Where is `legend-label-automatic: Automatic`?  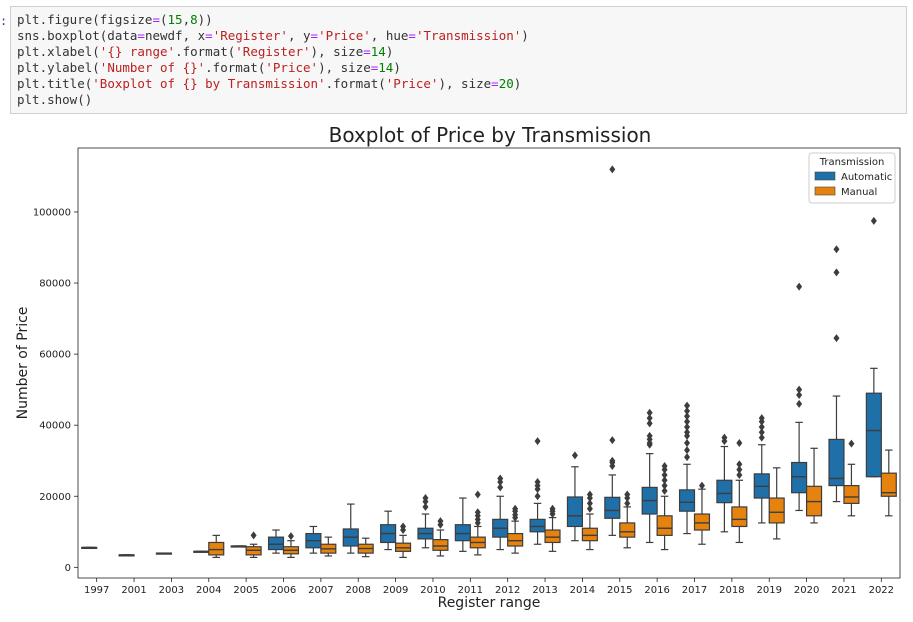
legend-label-automatic: Automatic is located at coordinates (866, 177).